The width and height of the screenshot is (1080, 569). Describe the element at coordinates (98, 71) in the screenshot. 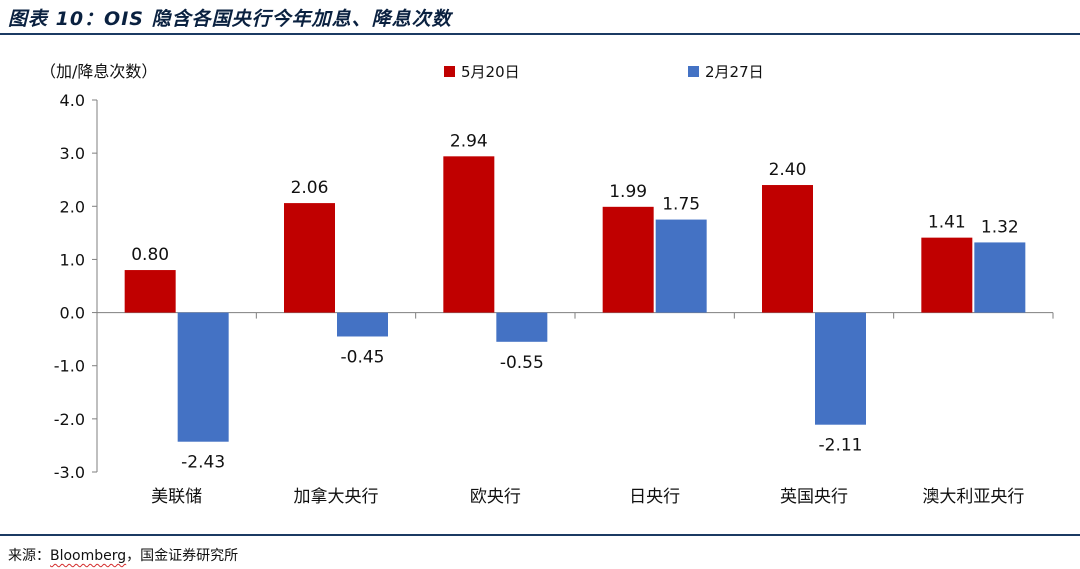

I see `y-axis-unit-label: （加/降息次数）` at that location.